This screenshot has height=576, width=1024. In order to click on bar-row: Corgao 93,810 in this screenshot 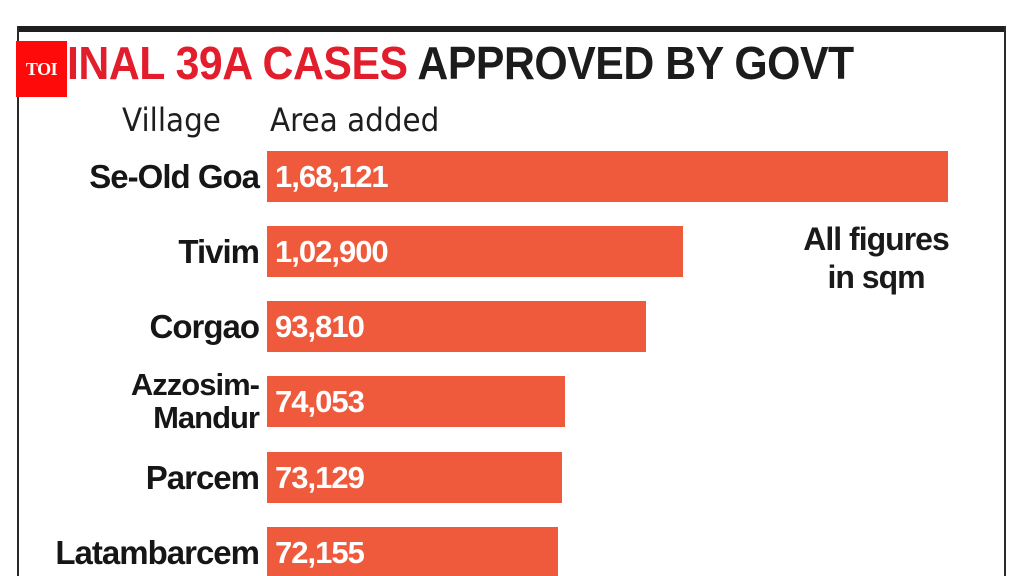, I will do `click(500, 326)`.